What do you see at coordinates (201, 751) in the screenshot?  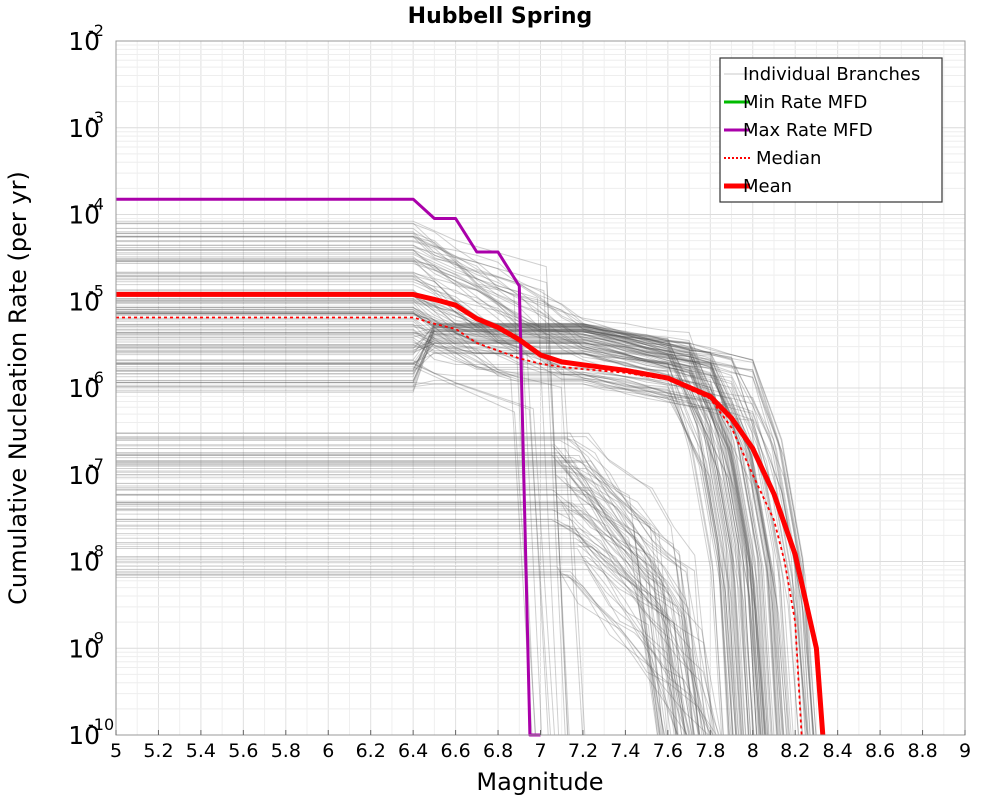 I see `x-tick-label: 5.4` at bounding box center [201, 751].